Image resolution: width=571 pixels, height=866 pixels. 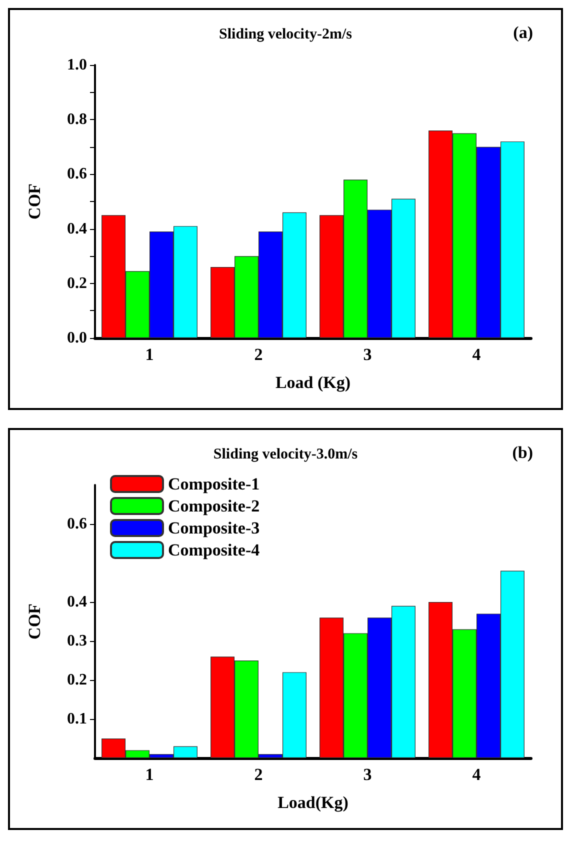 I want to click on x-axis-title: Load(Kg), so click(x=313, y=802).